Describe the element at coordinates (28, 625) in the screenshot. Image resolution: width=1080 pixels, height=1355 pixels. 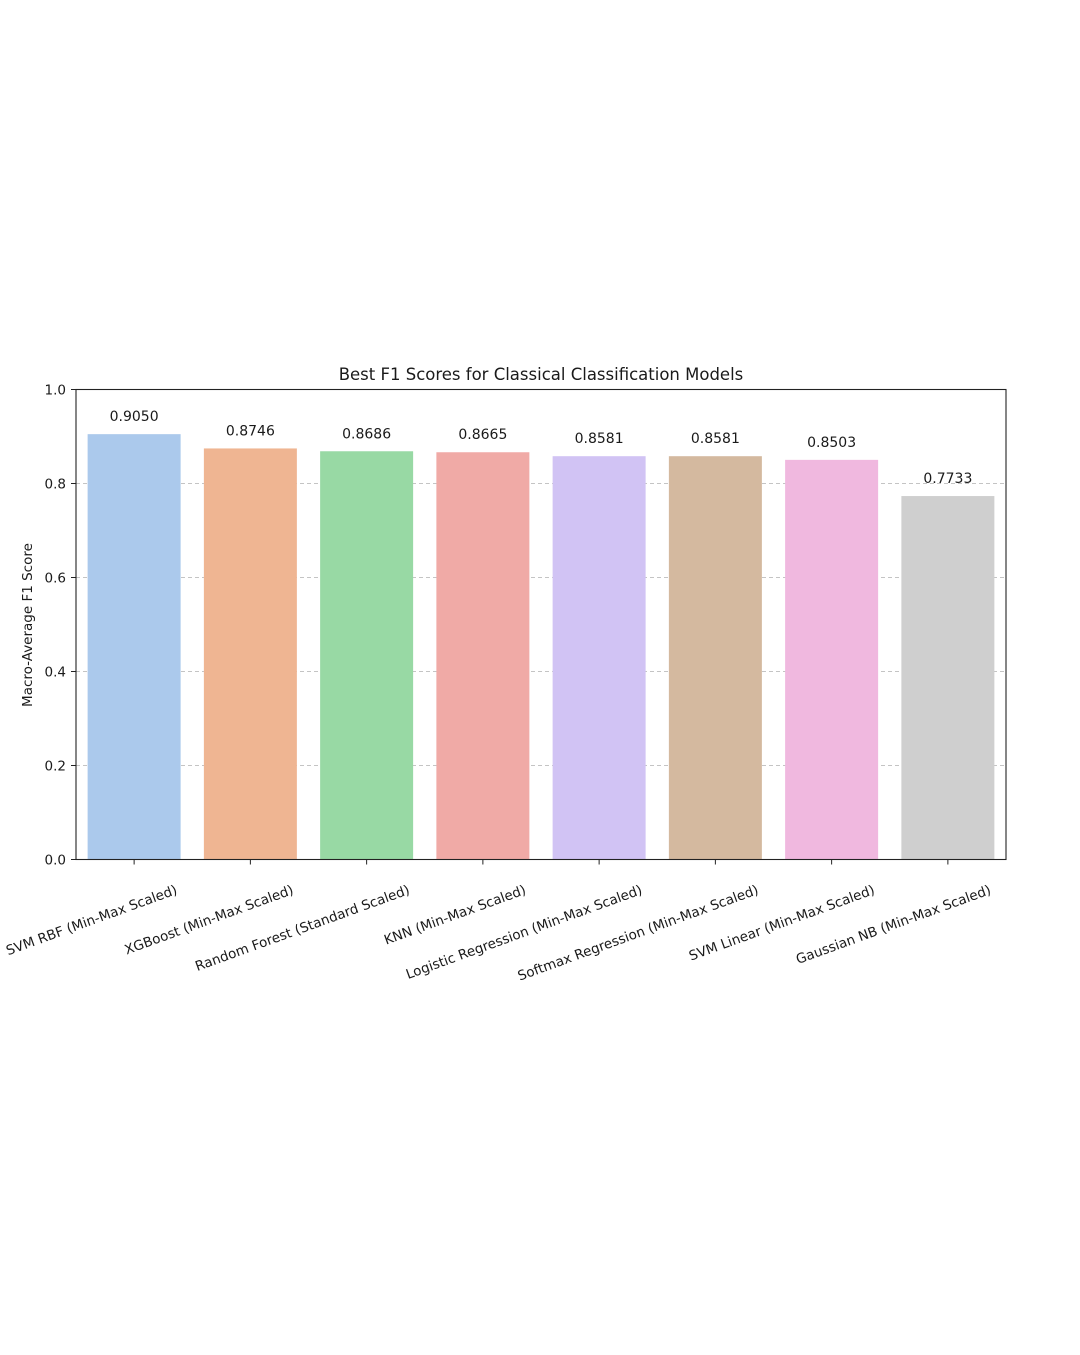
I see `y-axis-label: Macro-Average F1 Score` at that location.